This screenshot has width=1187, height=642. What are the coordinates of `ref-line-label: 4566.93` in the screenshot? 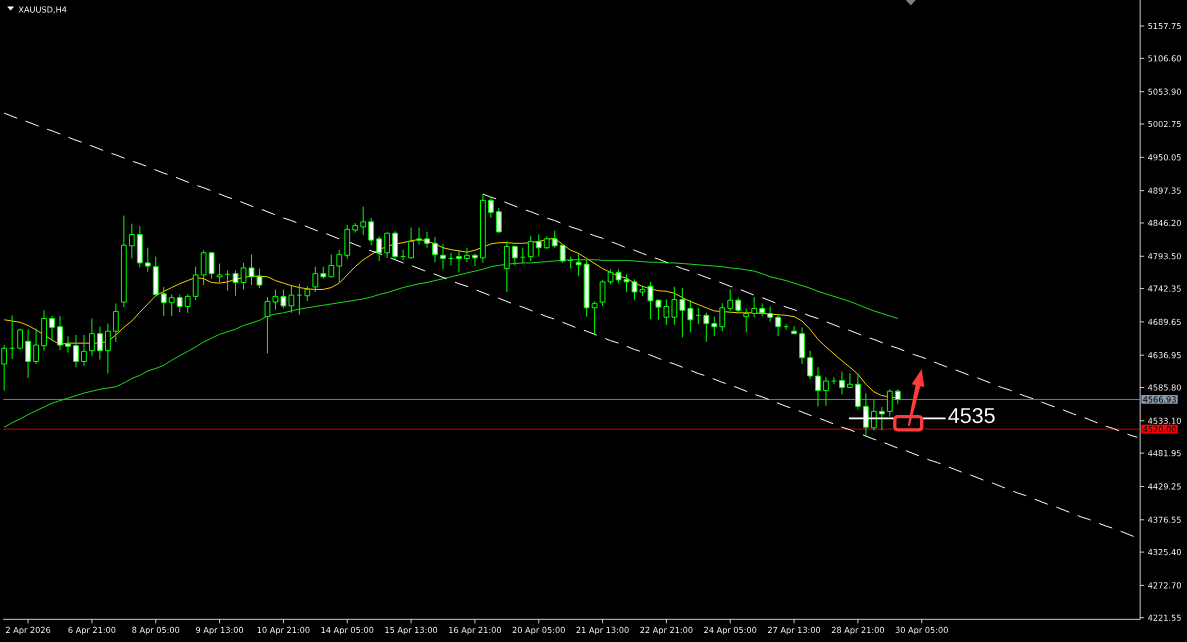 It's located at (1159, 399).